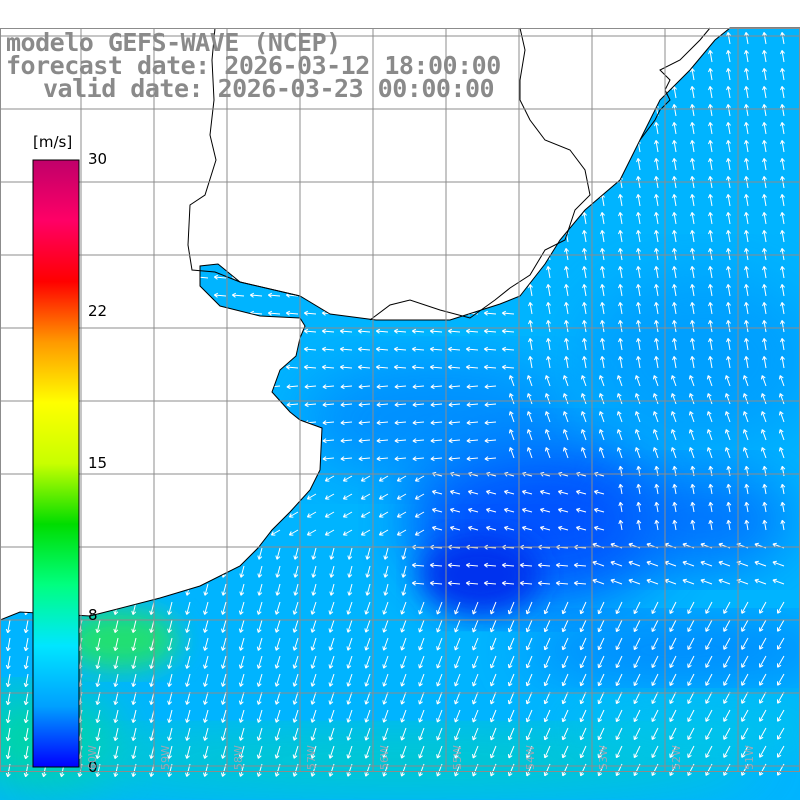  What do you see at coordinates (238, 757) in the screenshot?
I see `lon-label: 58W` at bounding box center [238, 757].